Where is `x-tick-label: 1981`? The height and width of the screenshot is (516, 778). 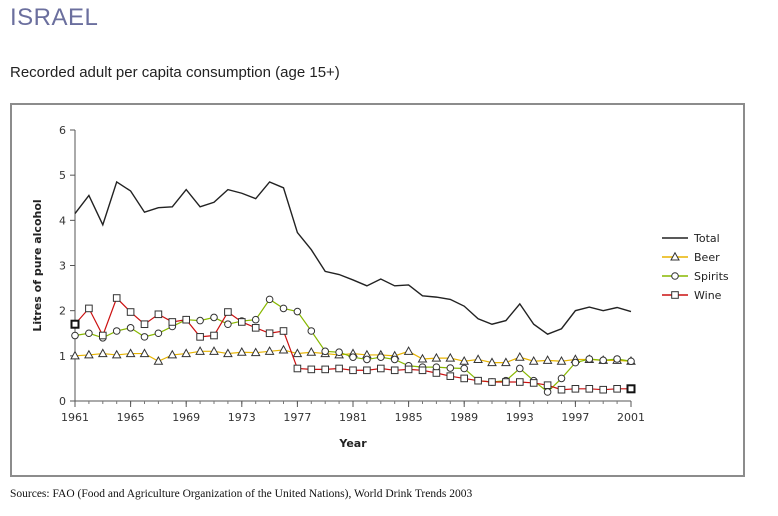
x-tick-label: 1981 is located at coordinates (353, 417).